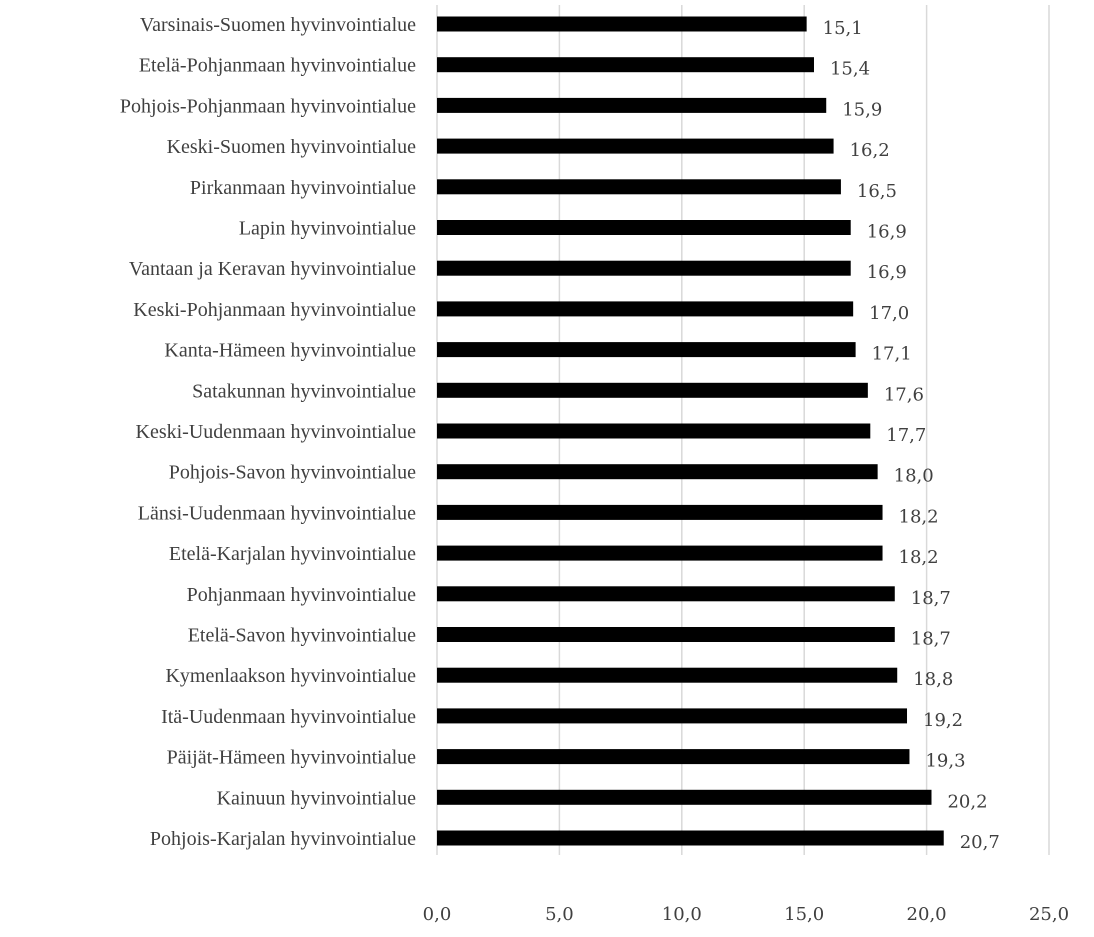 This screenshot has height=937, width=1094. Describe the element at coordinates (843, 28) in the screenshot. I see `data-label: 15,1` at that location.